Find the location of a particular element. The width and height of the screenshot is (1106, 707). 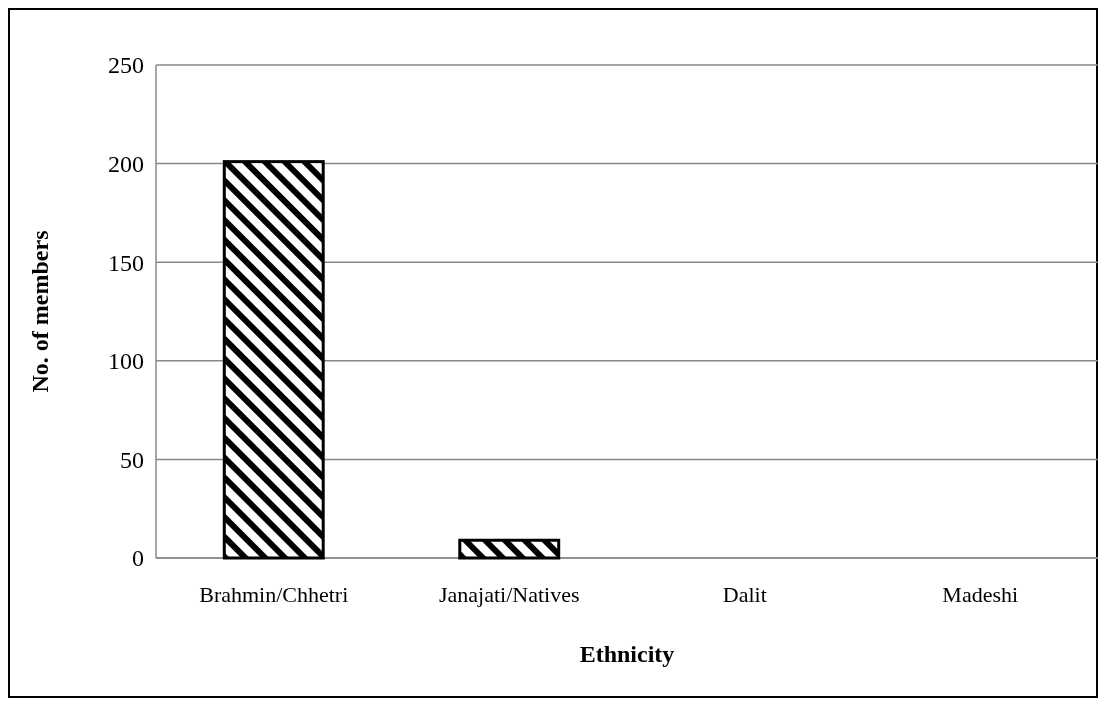

y-tick-label: 200 is located at coordinates (126, 164).